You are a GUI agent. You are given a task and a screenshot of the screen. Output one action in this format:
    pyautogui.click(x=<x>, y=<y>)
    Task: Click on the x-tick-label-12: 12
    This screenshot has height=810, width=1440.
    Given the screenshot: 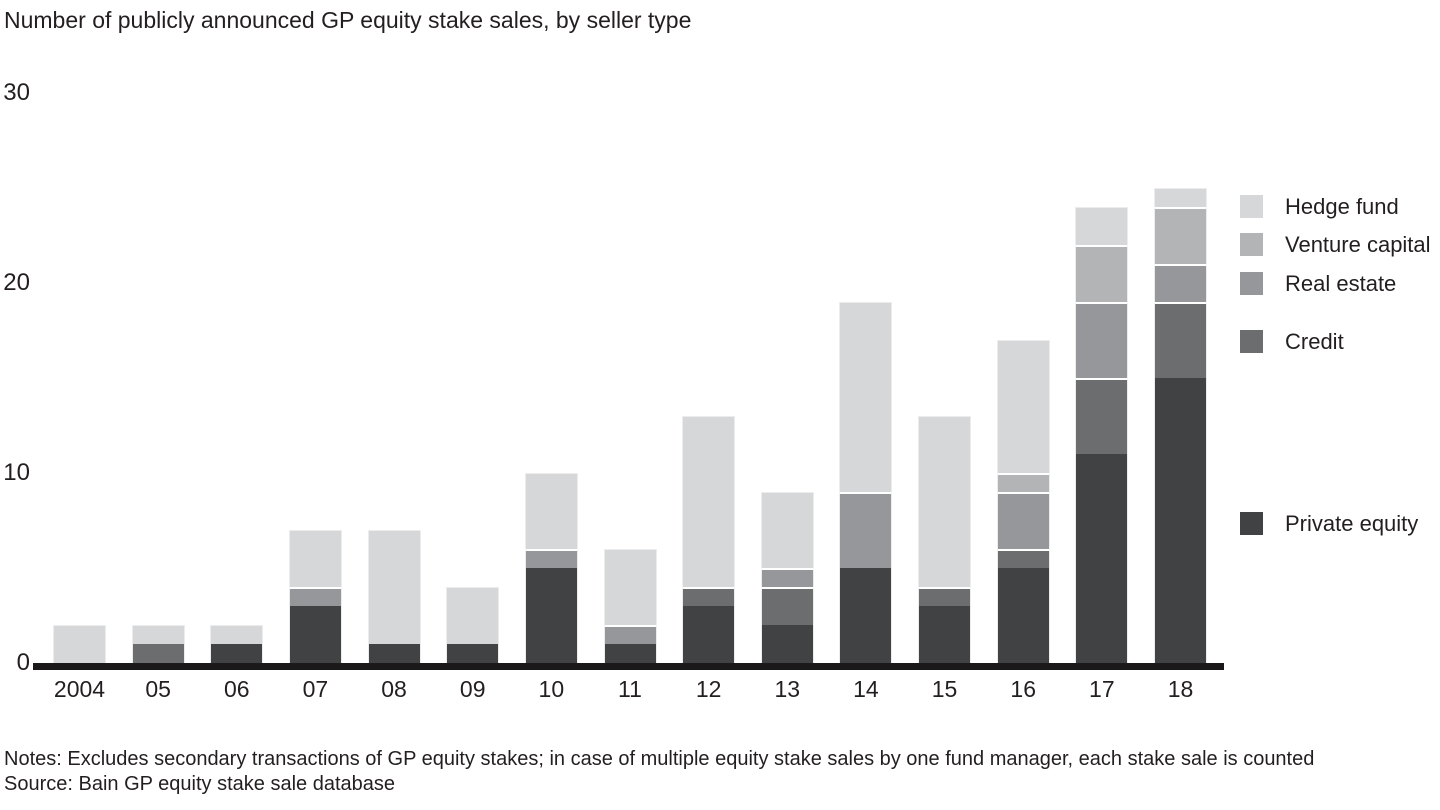 What is the action you would take?
    pyautogui.click(x=708, y=689)
    